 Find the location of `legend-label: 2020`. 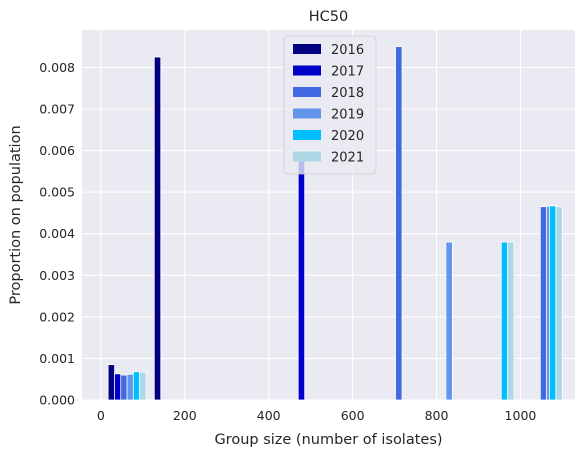

legend-label: 2020 is located at coordinates (347, 136).